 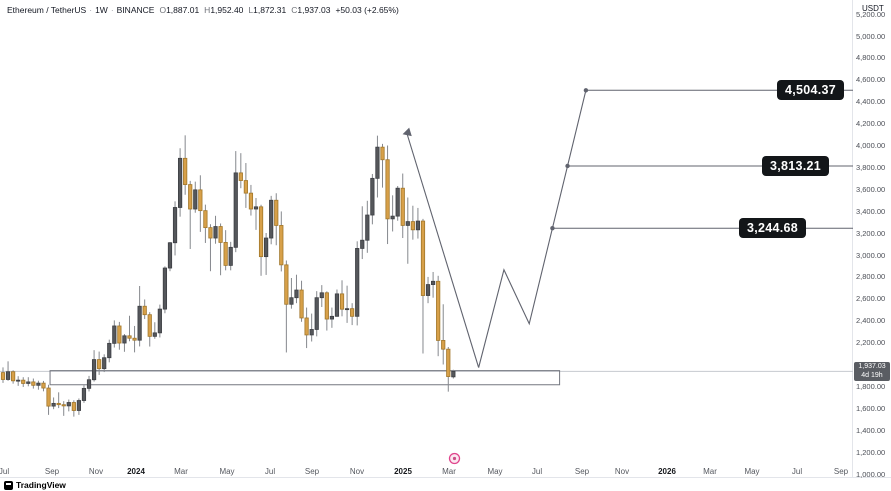 What do you see at coordinates (47, 10) in the screenshot?
I see `symbol-title: Ethereum / TetherUS` at bounding box center [47, 10].